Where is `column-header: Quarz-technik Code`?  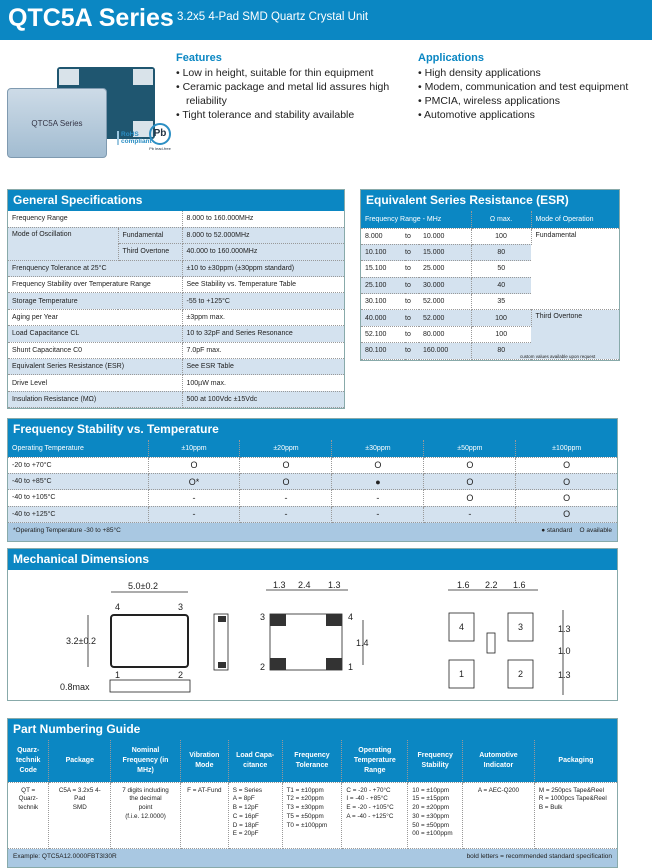 column-header: Quarz-technik Code is located at coordinates (29, 761).